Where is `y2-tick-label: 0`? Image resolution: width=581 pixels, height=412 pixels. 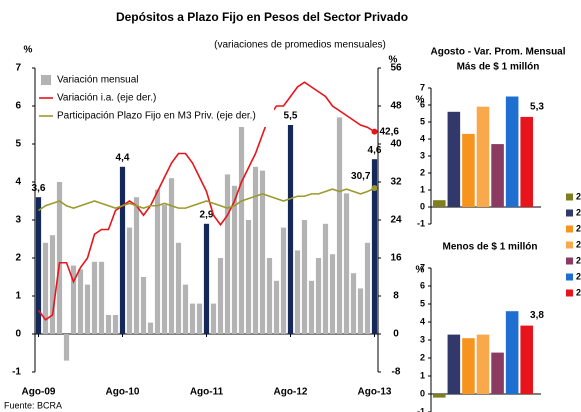 y2-tick-label: 0 is located at coordinates (396, 334).